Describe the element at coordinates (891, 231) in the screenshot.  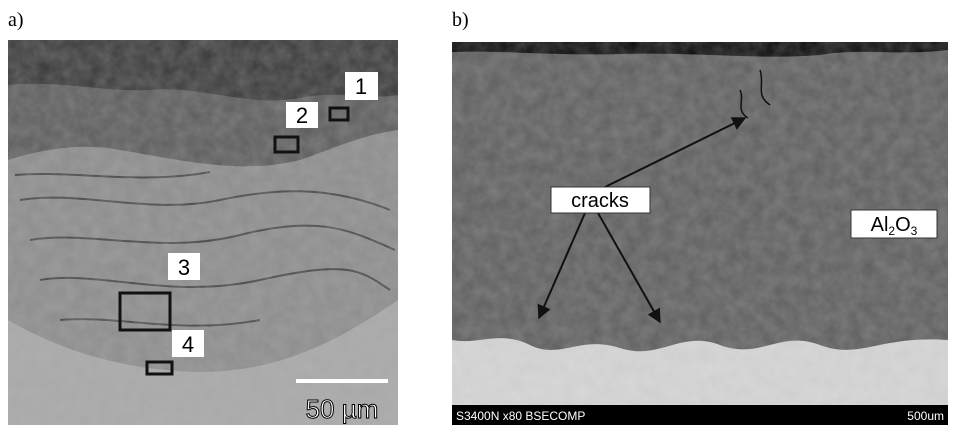
I see `phase-label-part: 2` at that location.